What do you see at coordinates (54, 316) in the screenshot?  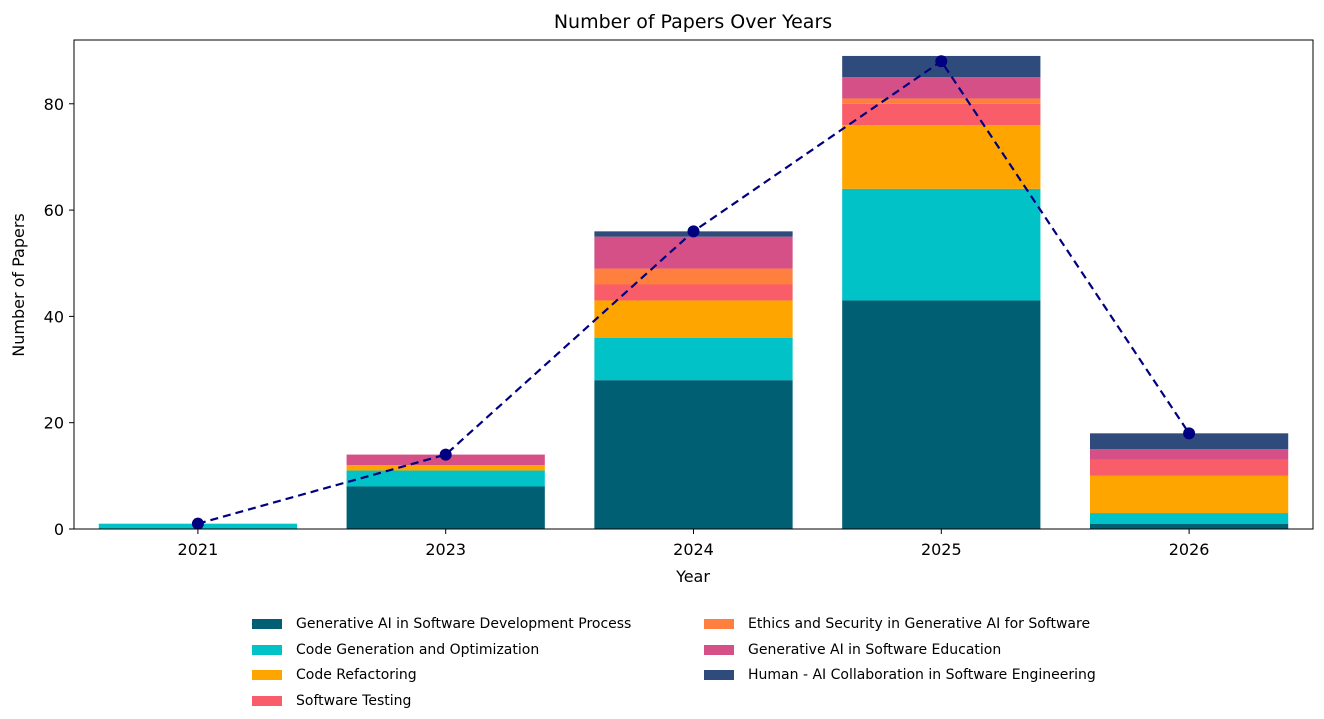 I see `y-tick-label: 40` at bounding box center [54, 316].